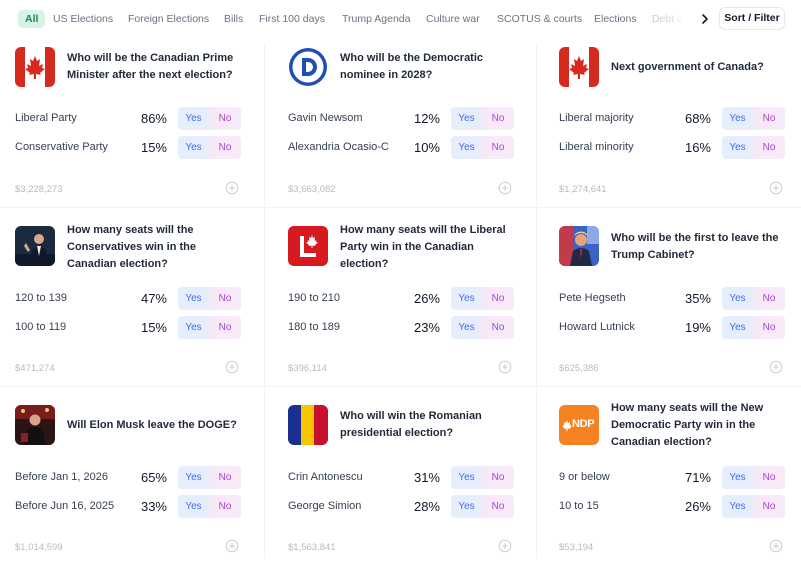 The height and width of the screenshot is (574, 801). Describe the element at coordinates (41, 298) in the screenshot. I see `option-label: 120 to 139` at that location.